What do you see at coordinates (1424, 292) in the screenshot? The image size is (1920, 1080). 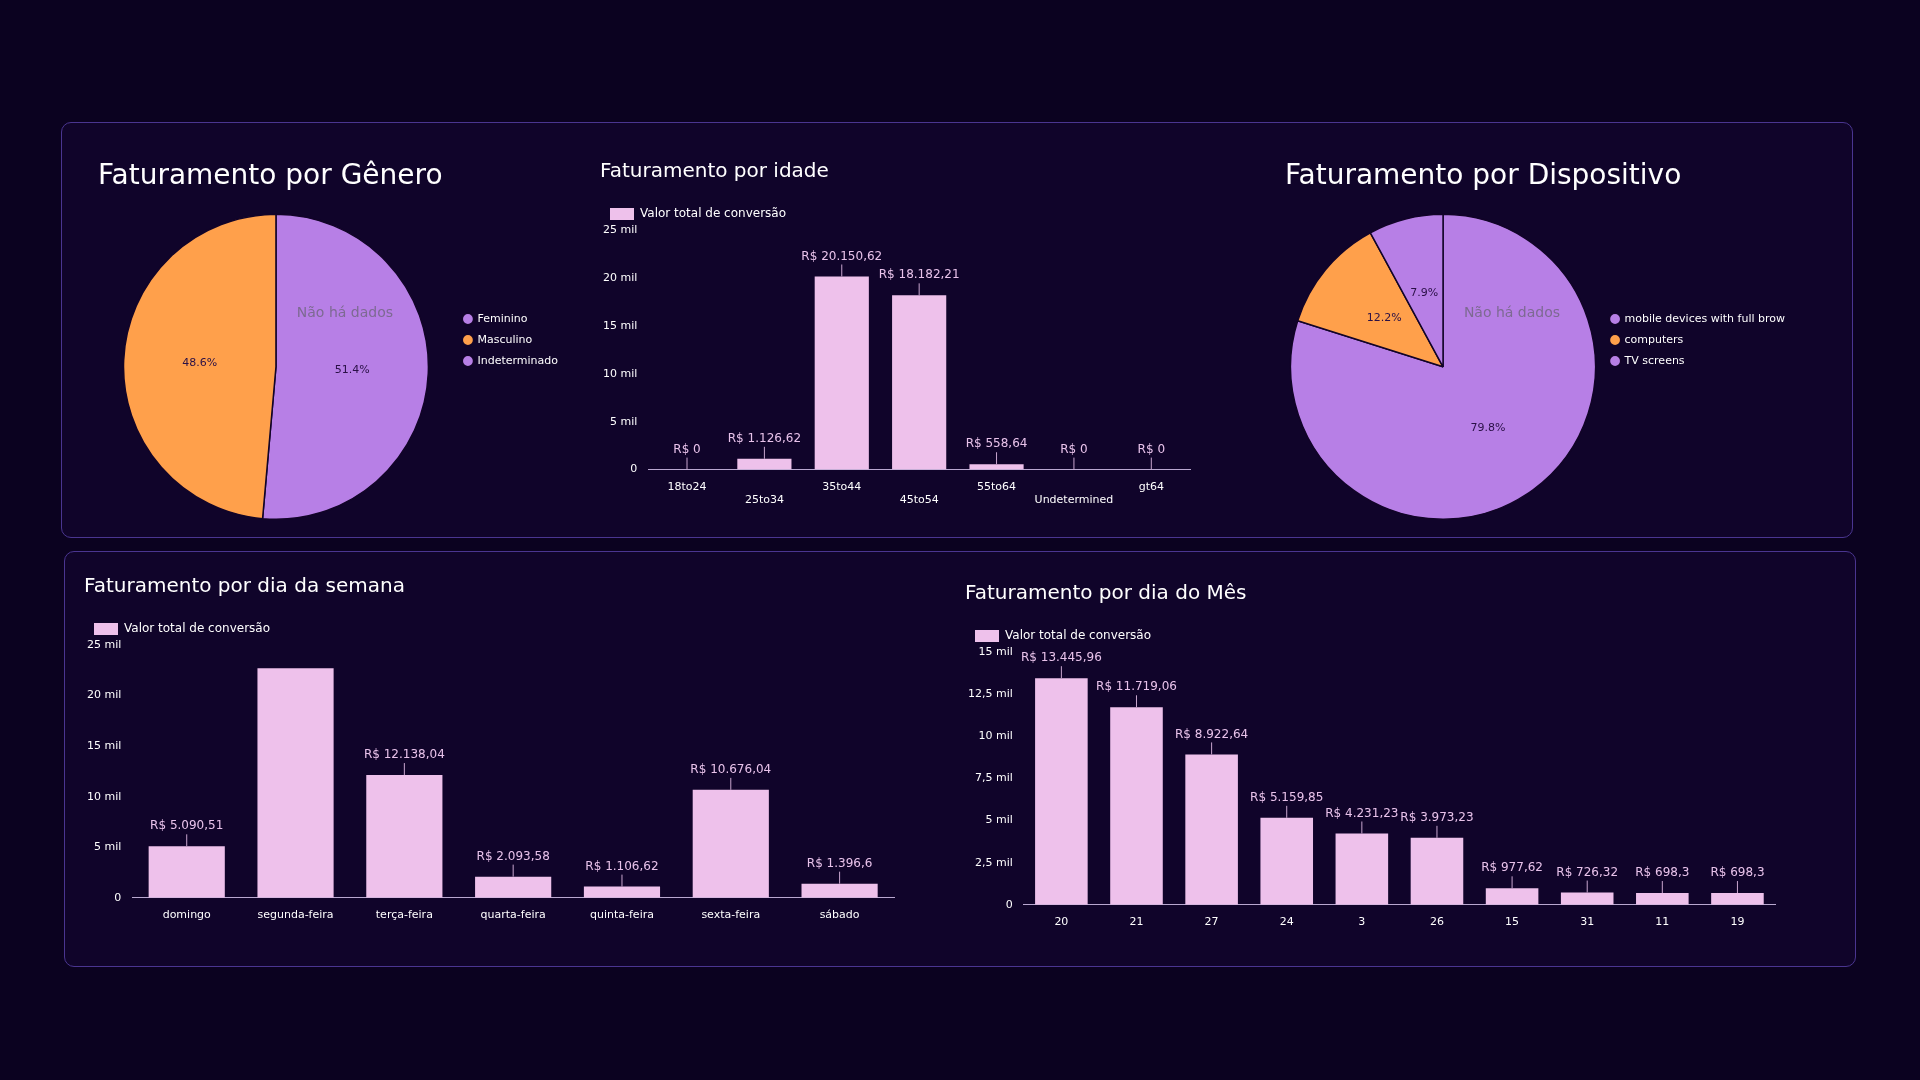 I see `data-label: 7.9%` at bounding box center [1424, 292].